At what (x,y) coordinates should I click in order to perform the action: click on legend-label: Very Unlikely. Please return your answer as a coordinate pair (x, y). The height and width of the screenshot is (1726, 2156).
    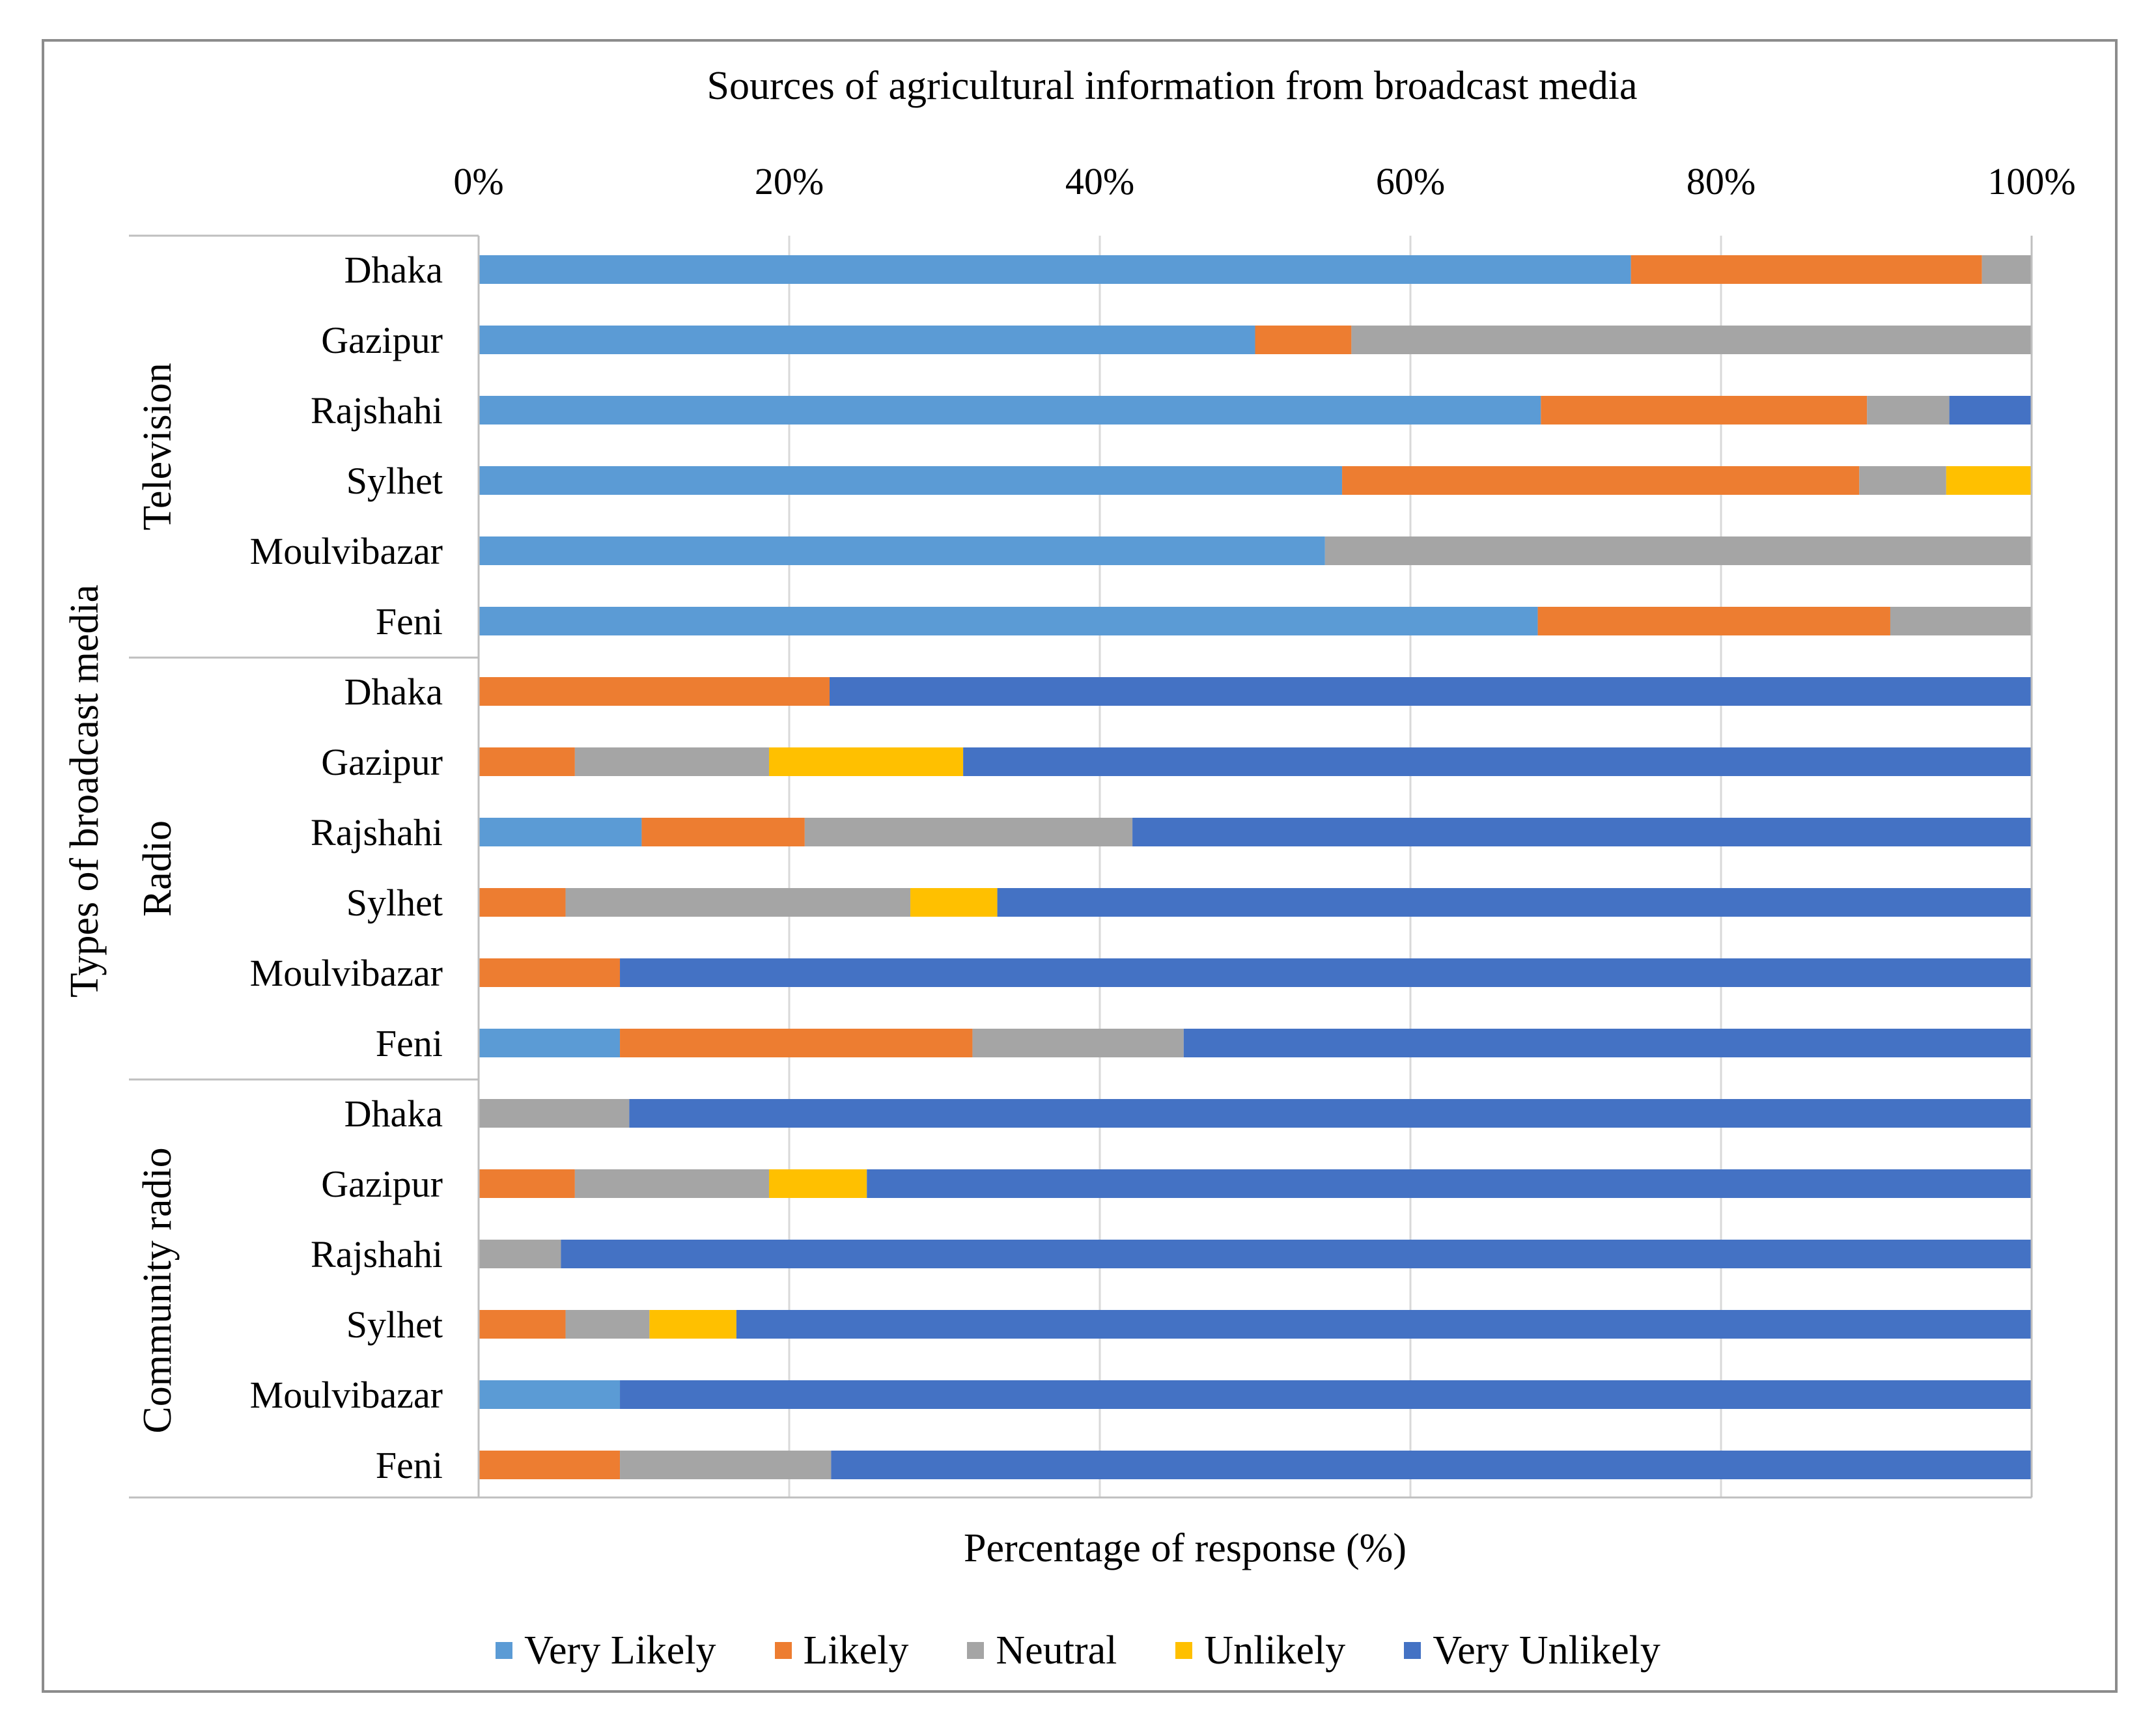
    Looking at the image, I should click on (1547, 1650).